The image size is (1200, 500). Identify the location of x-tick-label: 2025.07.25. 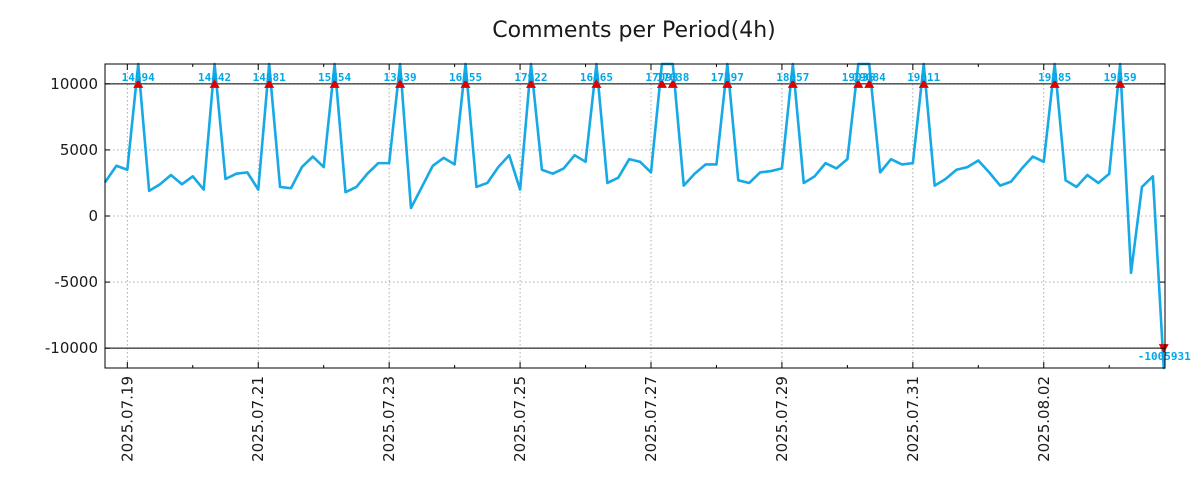
(520, 419).